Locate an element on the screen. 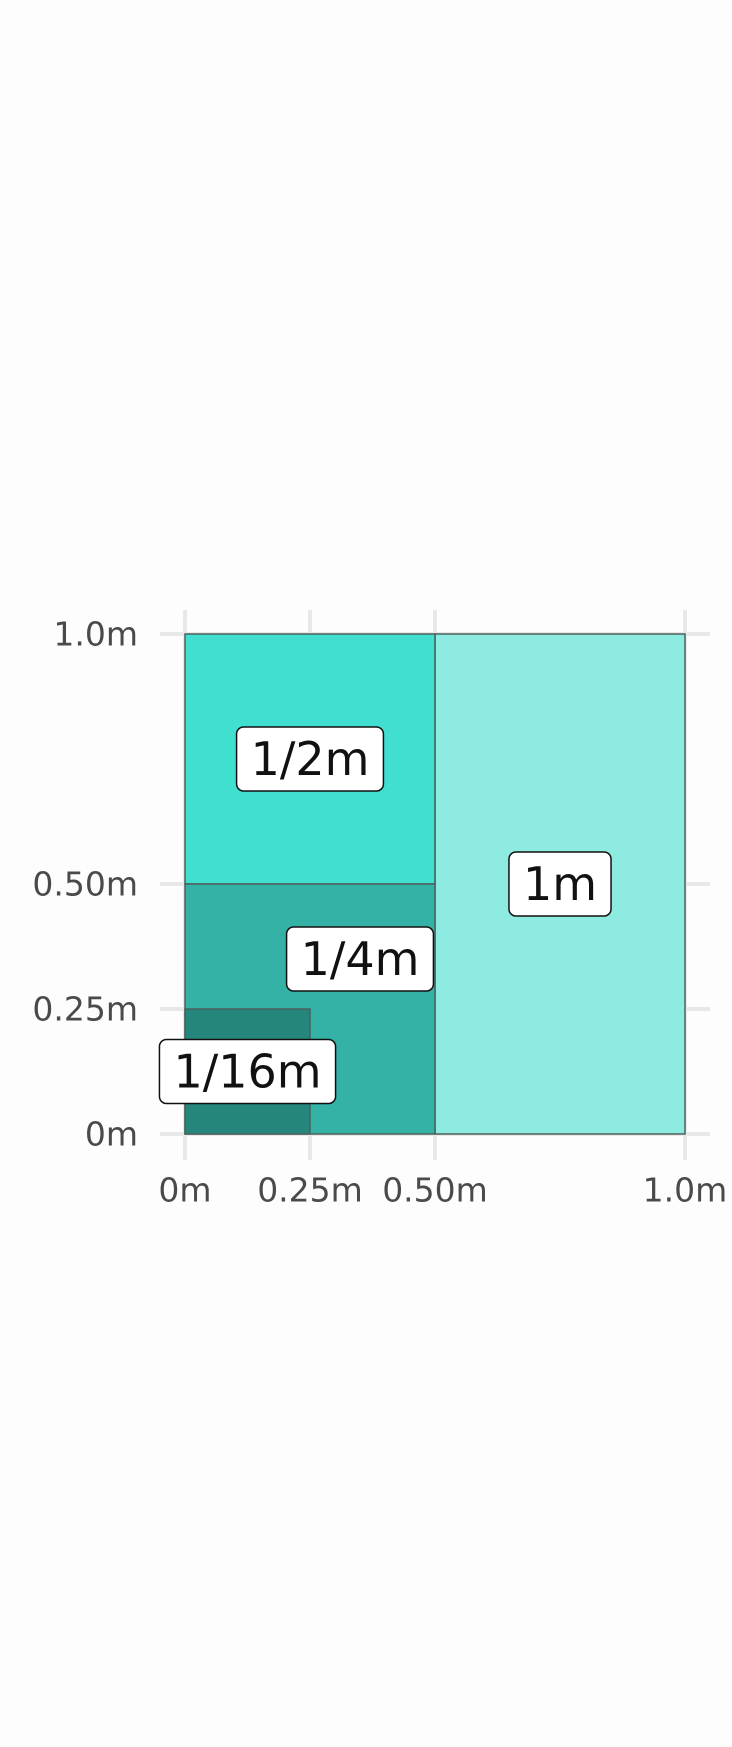 This screenshot has width=732, height=1747. x-tick-label-2: 0.50m is located at coordinates (435, 1190).